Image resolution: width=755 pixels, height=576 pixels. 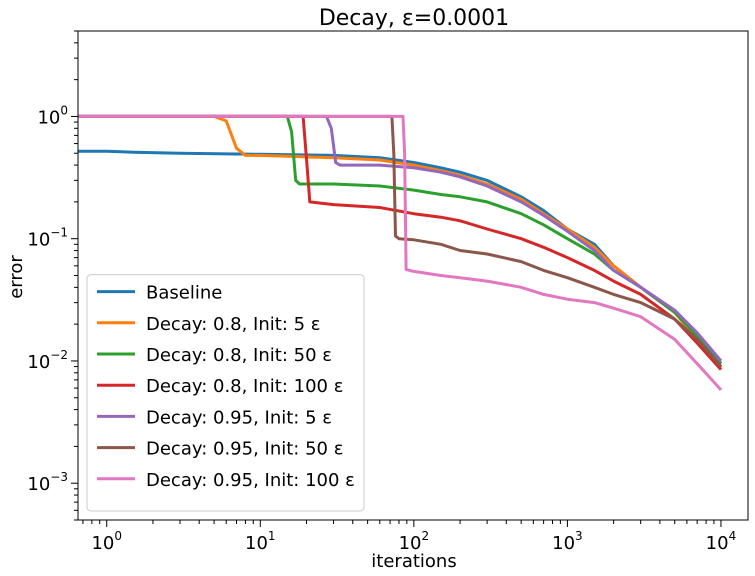 I want to click on y-tick-label: 10⁰, so click(x=52, y=115).